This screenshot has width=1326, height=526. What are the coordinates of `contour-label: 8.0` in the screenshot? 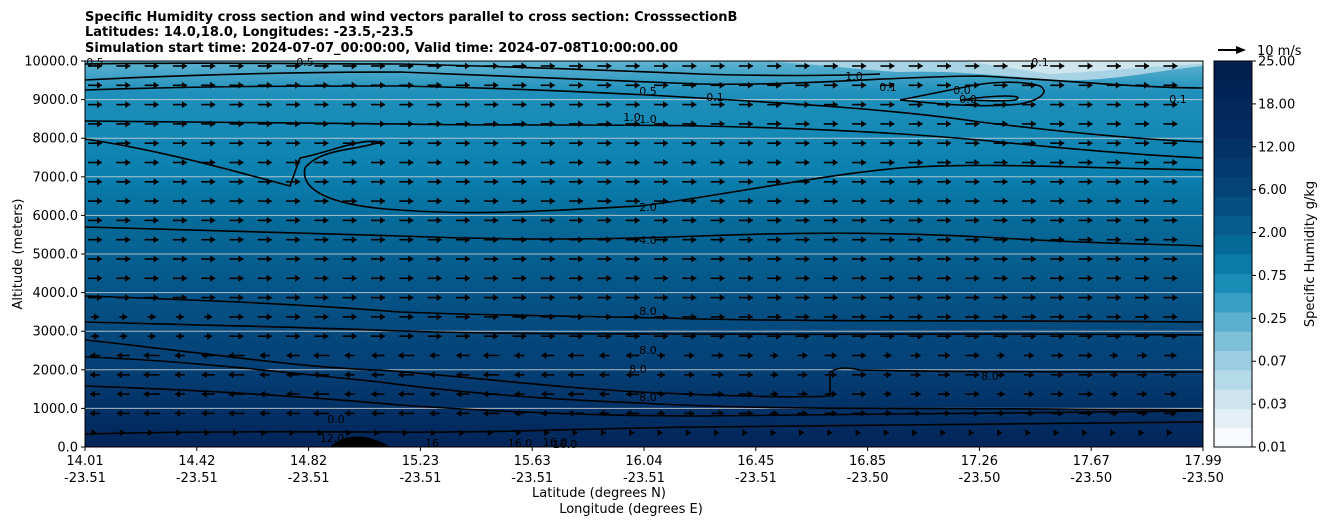 It's located at (648, 350).